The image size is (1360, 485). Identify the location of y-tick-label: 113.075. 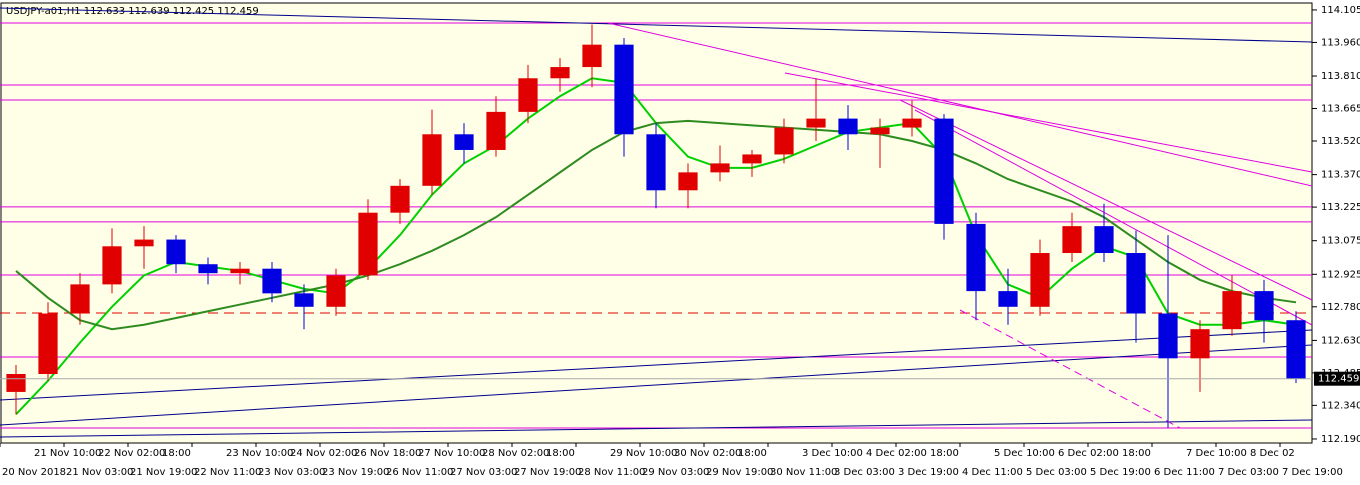
(1340, 241).